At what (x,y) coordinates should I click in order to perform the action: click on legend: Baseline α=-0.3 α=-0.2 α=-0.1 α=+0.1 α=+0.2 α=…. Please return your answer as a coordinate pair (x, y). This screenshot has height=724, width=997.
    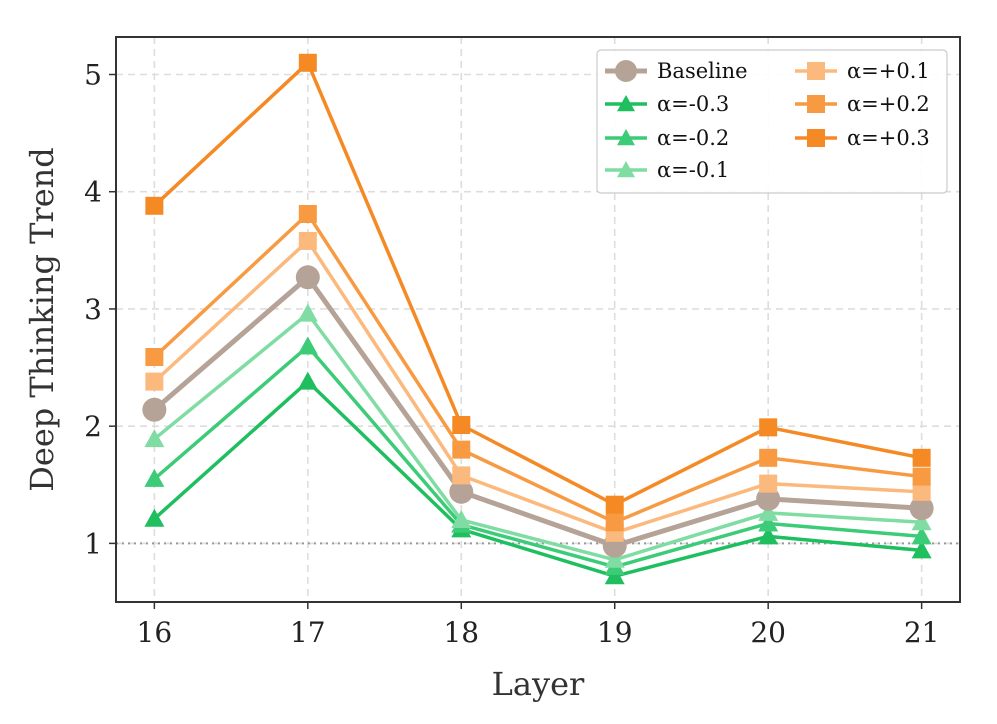
    Looking at the image, I should click on (772, 121).